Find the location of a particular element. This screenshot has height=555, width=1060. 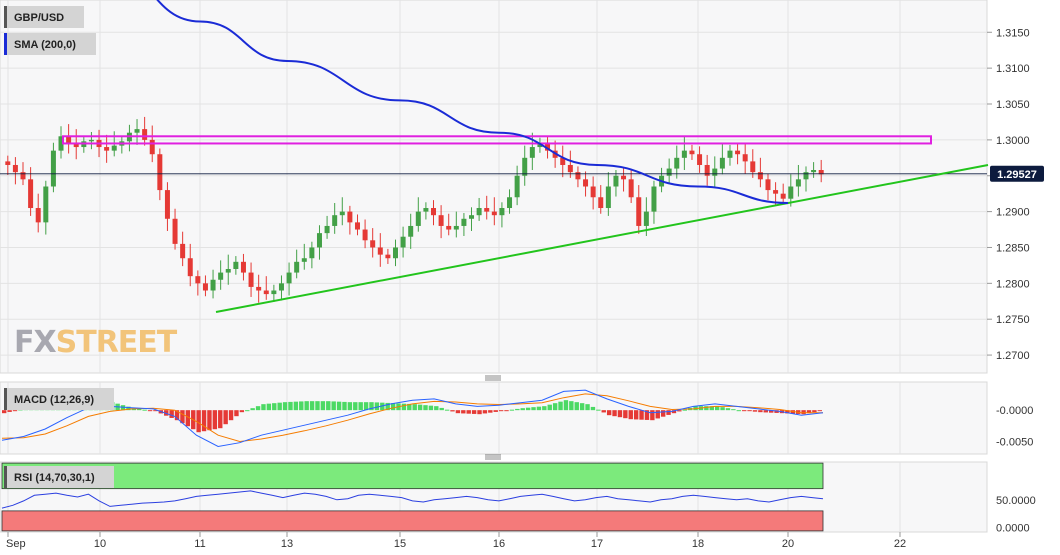

macd-y-tick-label: -0.0000 is located at coordinates (1014, 411).